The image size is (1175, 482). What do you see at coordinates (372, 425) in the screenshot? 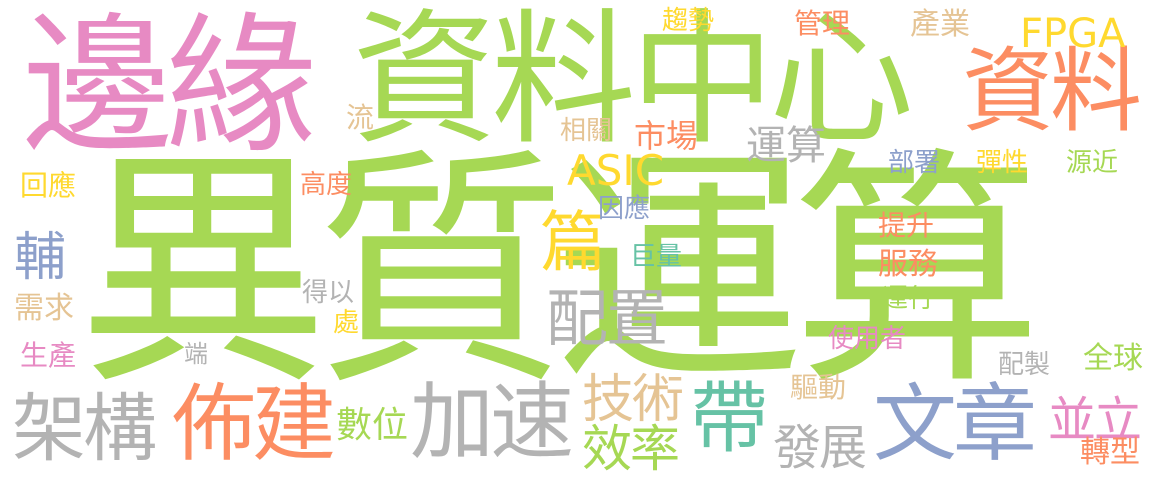
I see `word-shuwei: 數位` at bounding box center [372, 425].